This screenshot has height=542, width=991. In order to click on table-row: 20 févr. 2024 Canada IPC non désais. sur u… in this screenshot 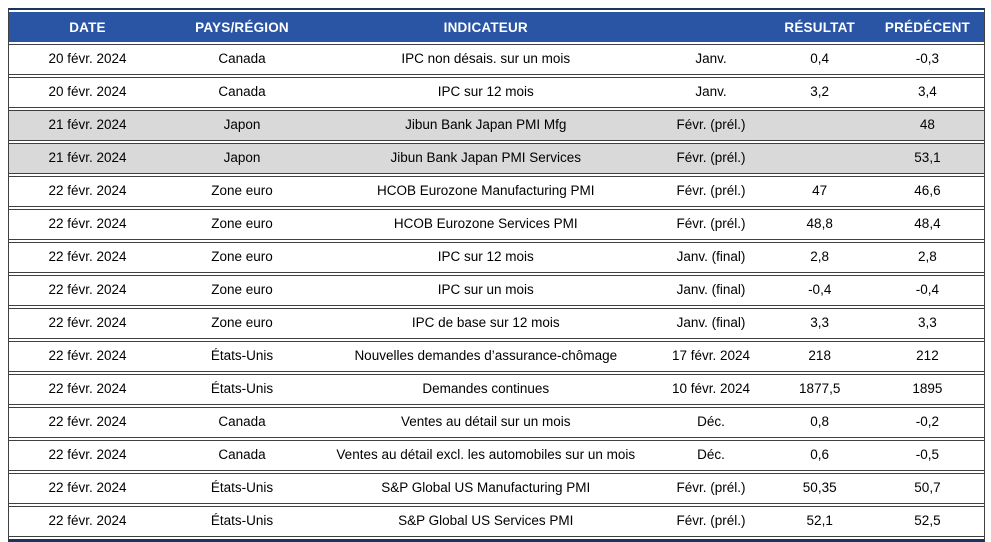, I will do `click(496, 59)`.